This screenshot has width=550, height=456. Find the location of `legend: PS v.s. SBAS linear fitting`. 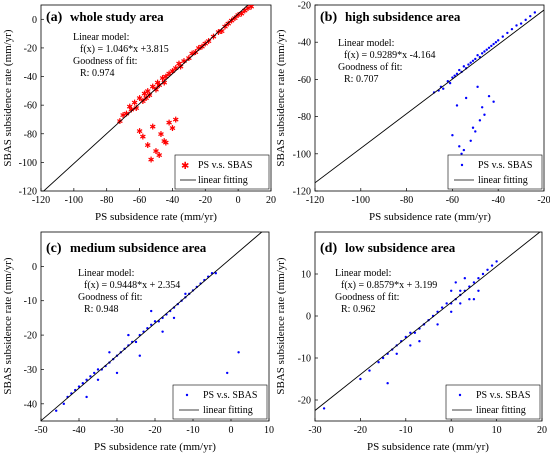

legend: PS v.s. SBAS linear fitting is located at coordinates (220, 402).